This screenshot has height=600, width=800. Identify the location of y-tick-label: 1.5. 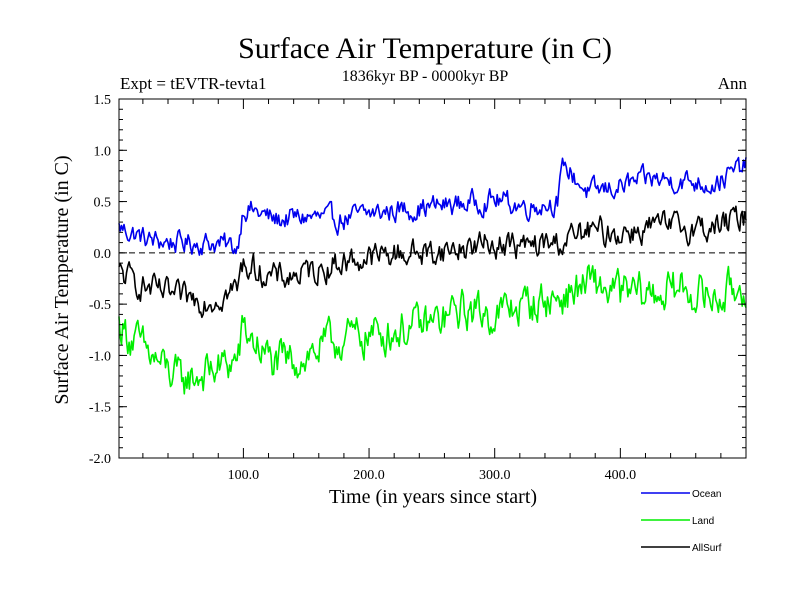
(103, 100).